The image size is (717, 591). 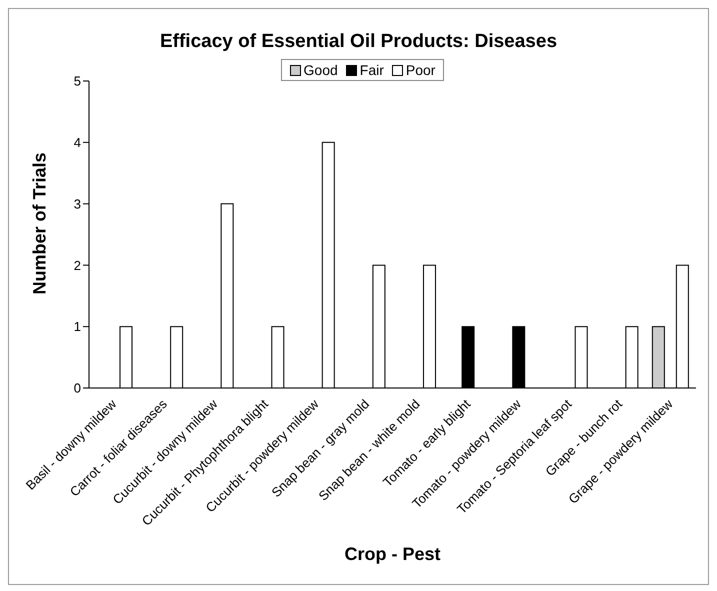 I want to click on y-tick-label: 2, so click(x=77, y=265).